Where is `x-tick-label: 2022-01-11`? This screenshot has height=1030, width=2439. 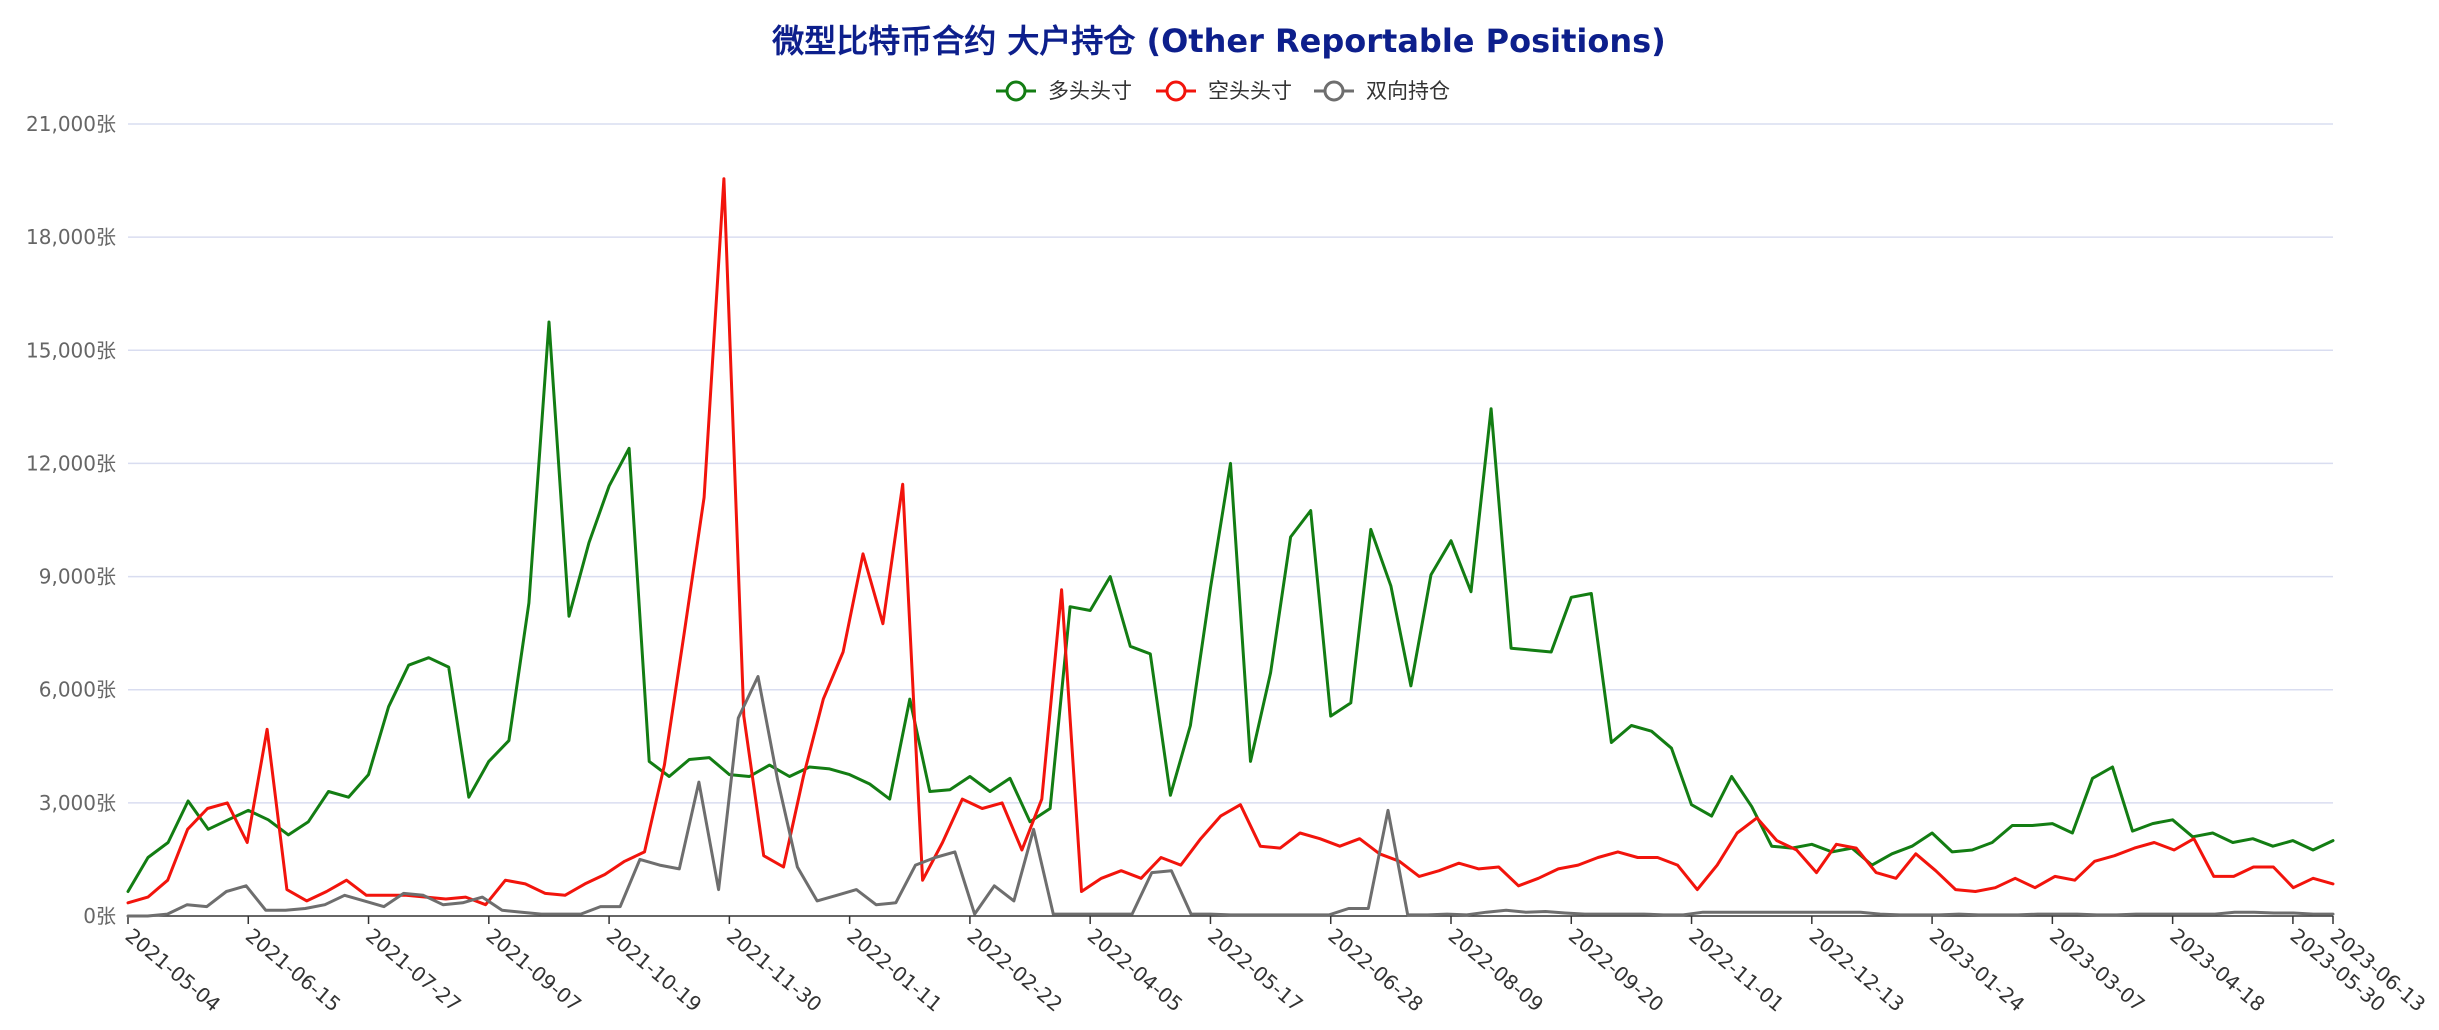 x-tick-label: 2022-01-11 is located at coordinates (894, 969).